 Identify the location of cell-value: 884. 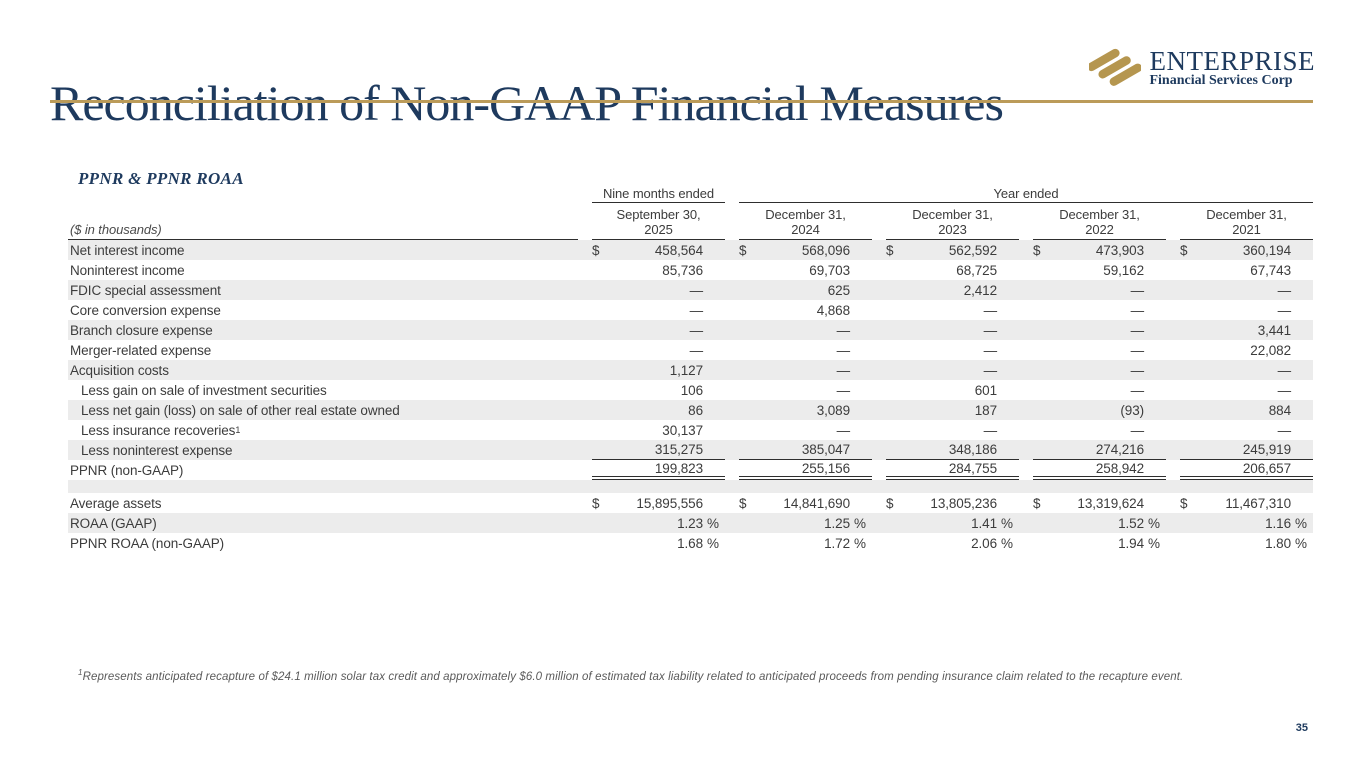
(1279, 410).